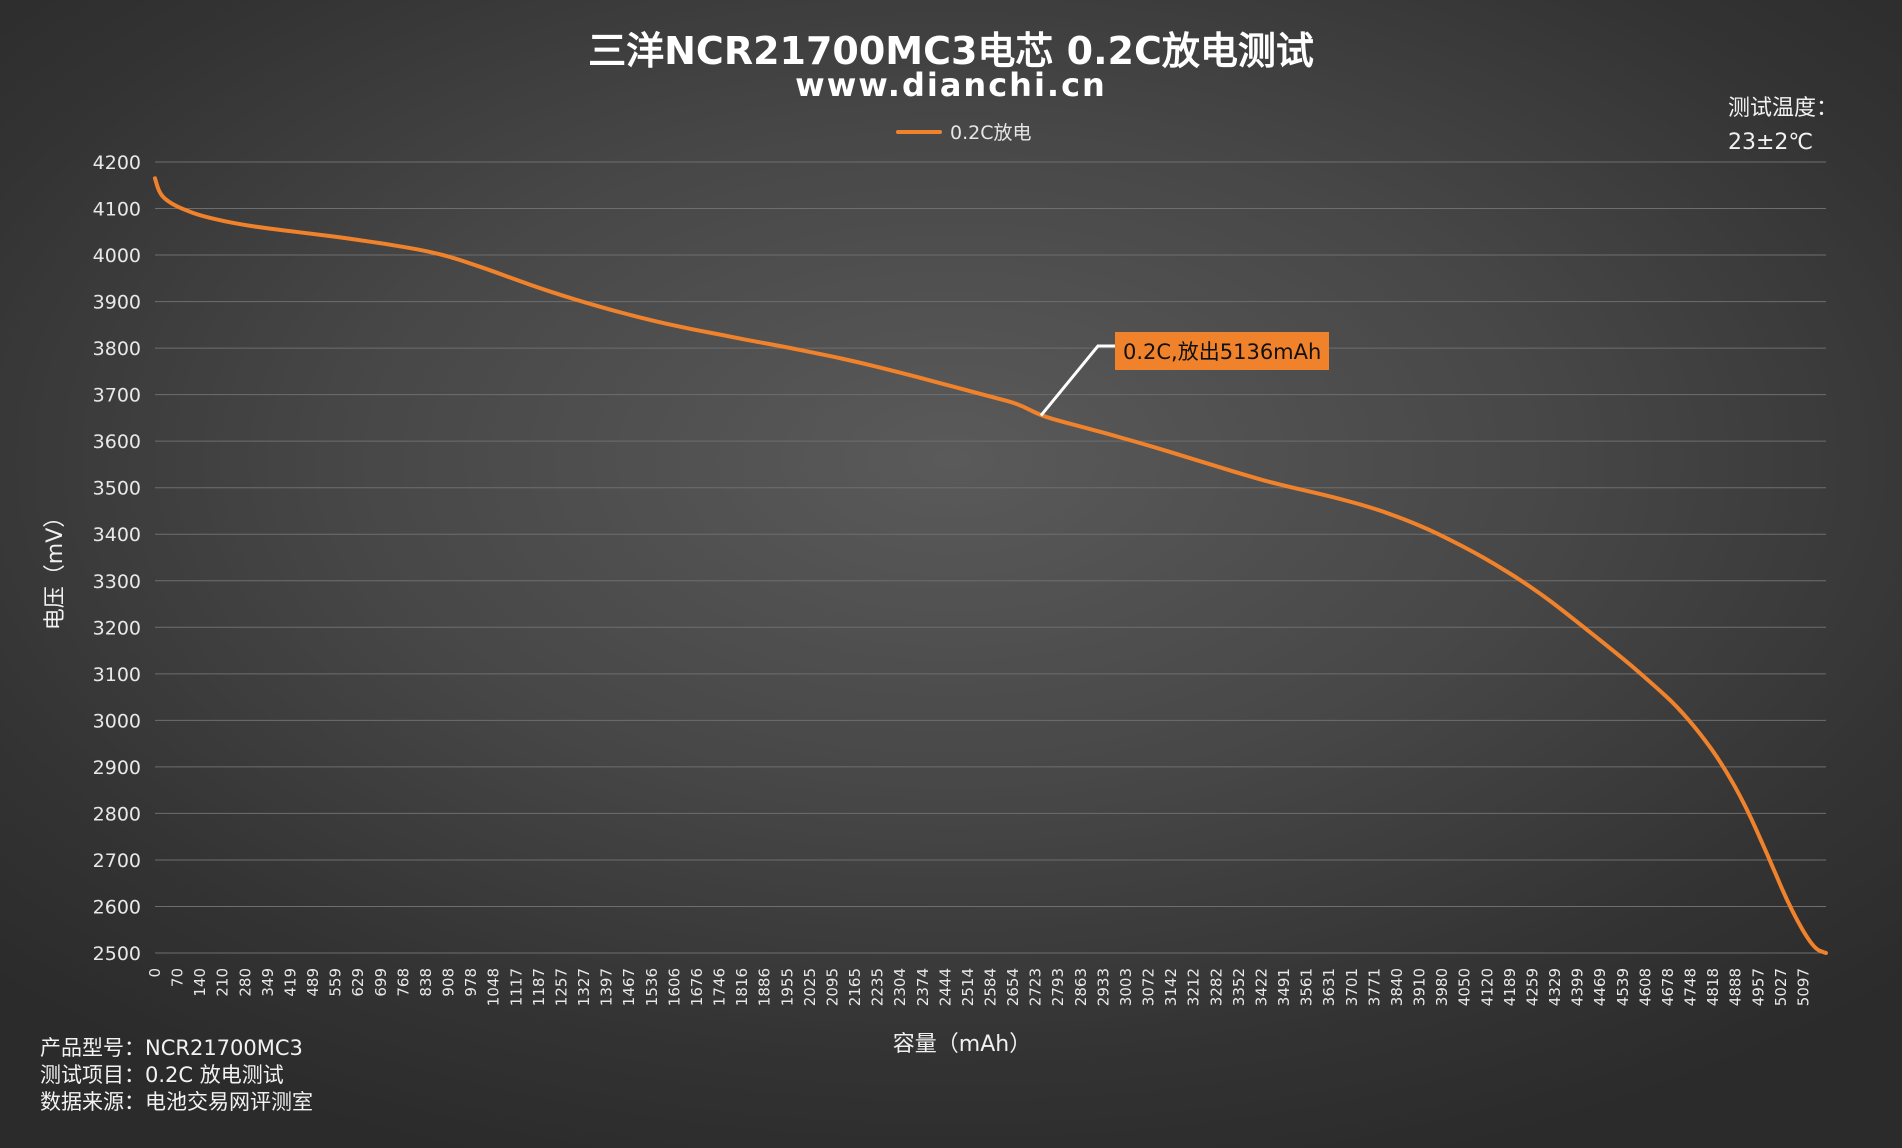 This screenshot has width=1902, height=1148. What do you see at coordinates (945, 987) in the screenshot?
I see `x-tick-label: 2444` at bounding box center [945, 987].